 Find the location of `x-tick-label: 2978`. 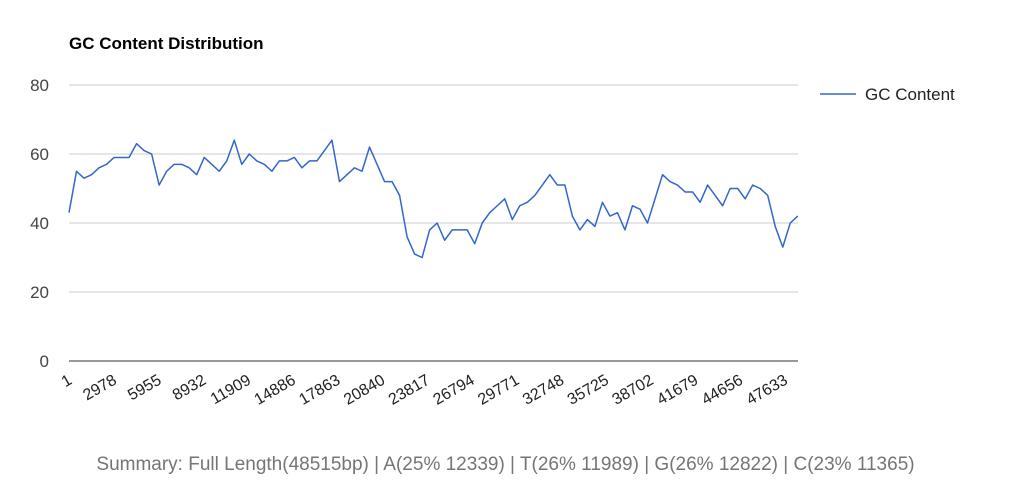

x-tick-label: 2978 is located at coordinates (99, 388).